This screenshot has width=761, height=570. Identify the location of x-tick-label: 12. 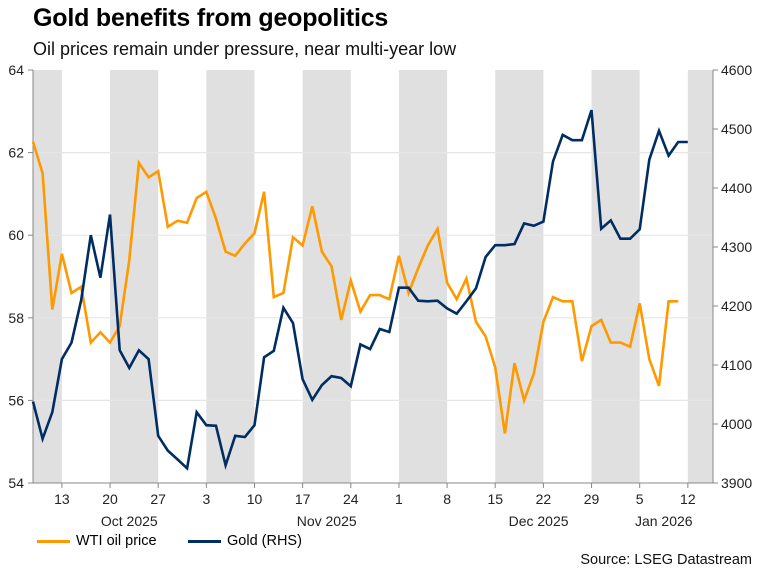
(688, 499).